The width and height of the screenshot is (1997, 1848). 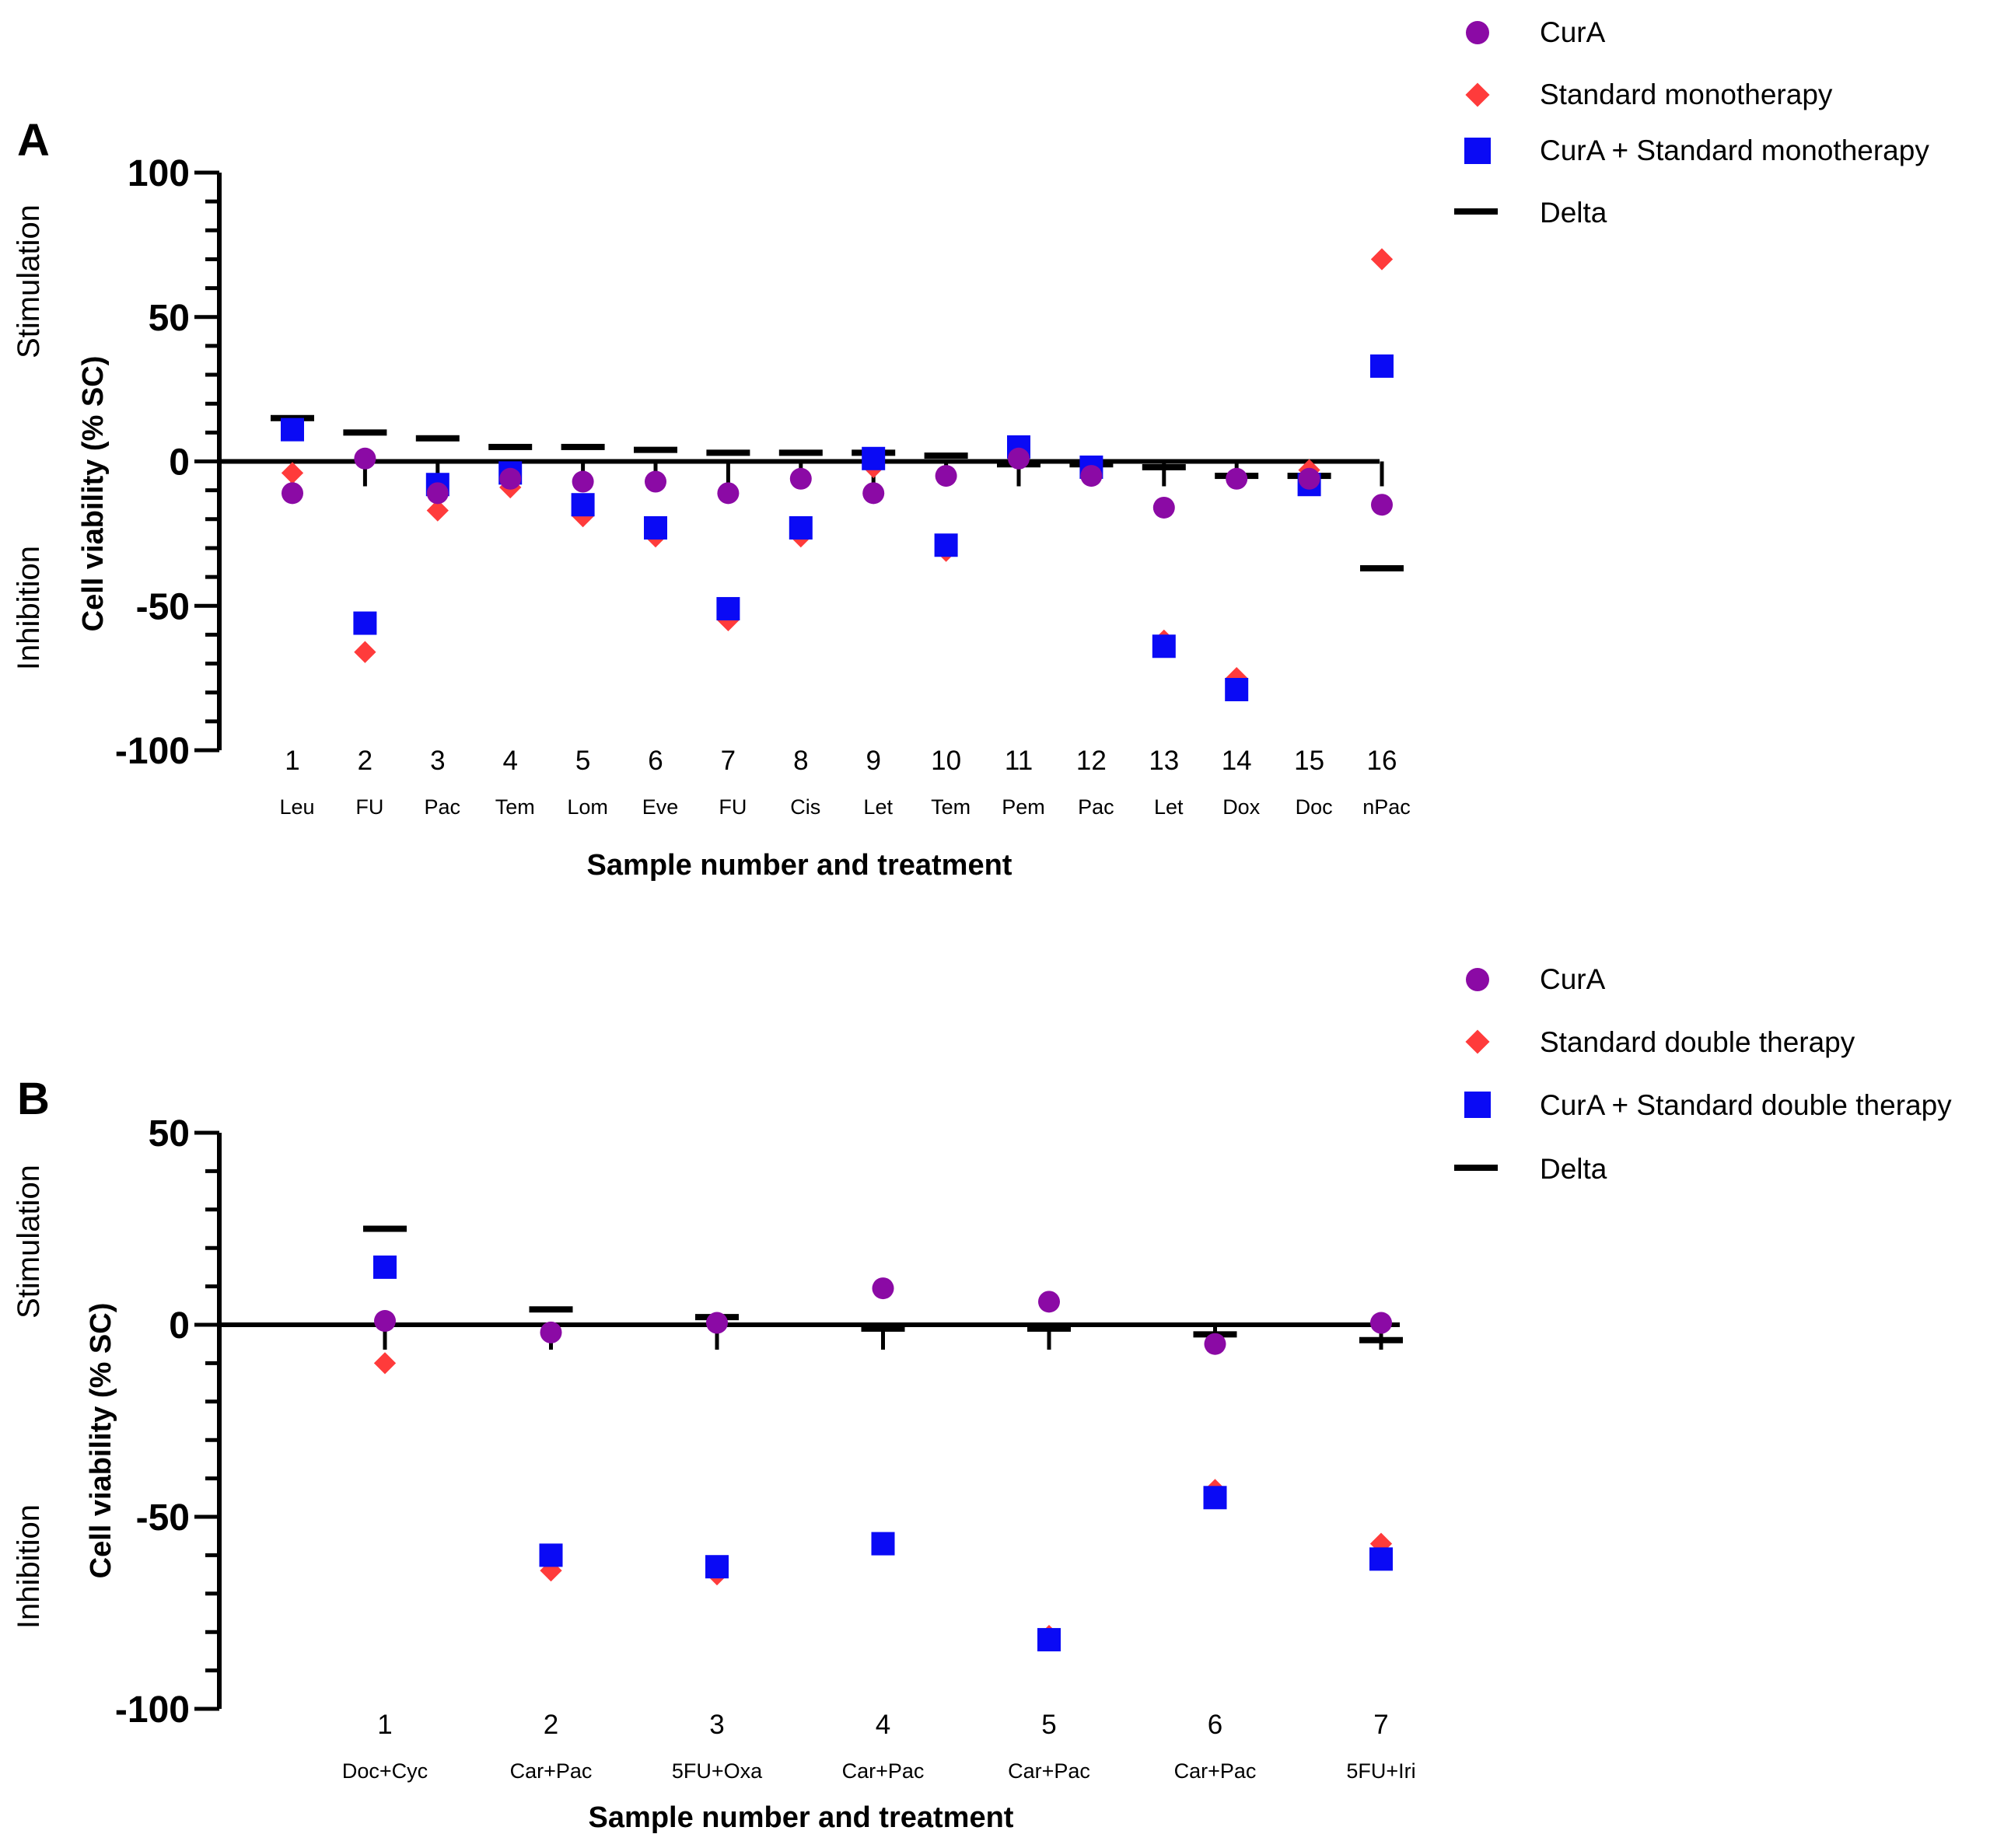 What do you see at coordinates (33, 1099) in the screenshot?
I see `panel-b-letter: B` at bounding box center [33, 1099].